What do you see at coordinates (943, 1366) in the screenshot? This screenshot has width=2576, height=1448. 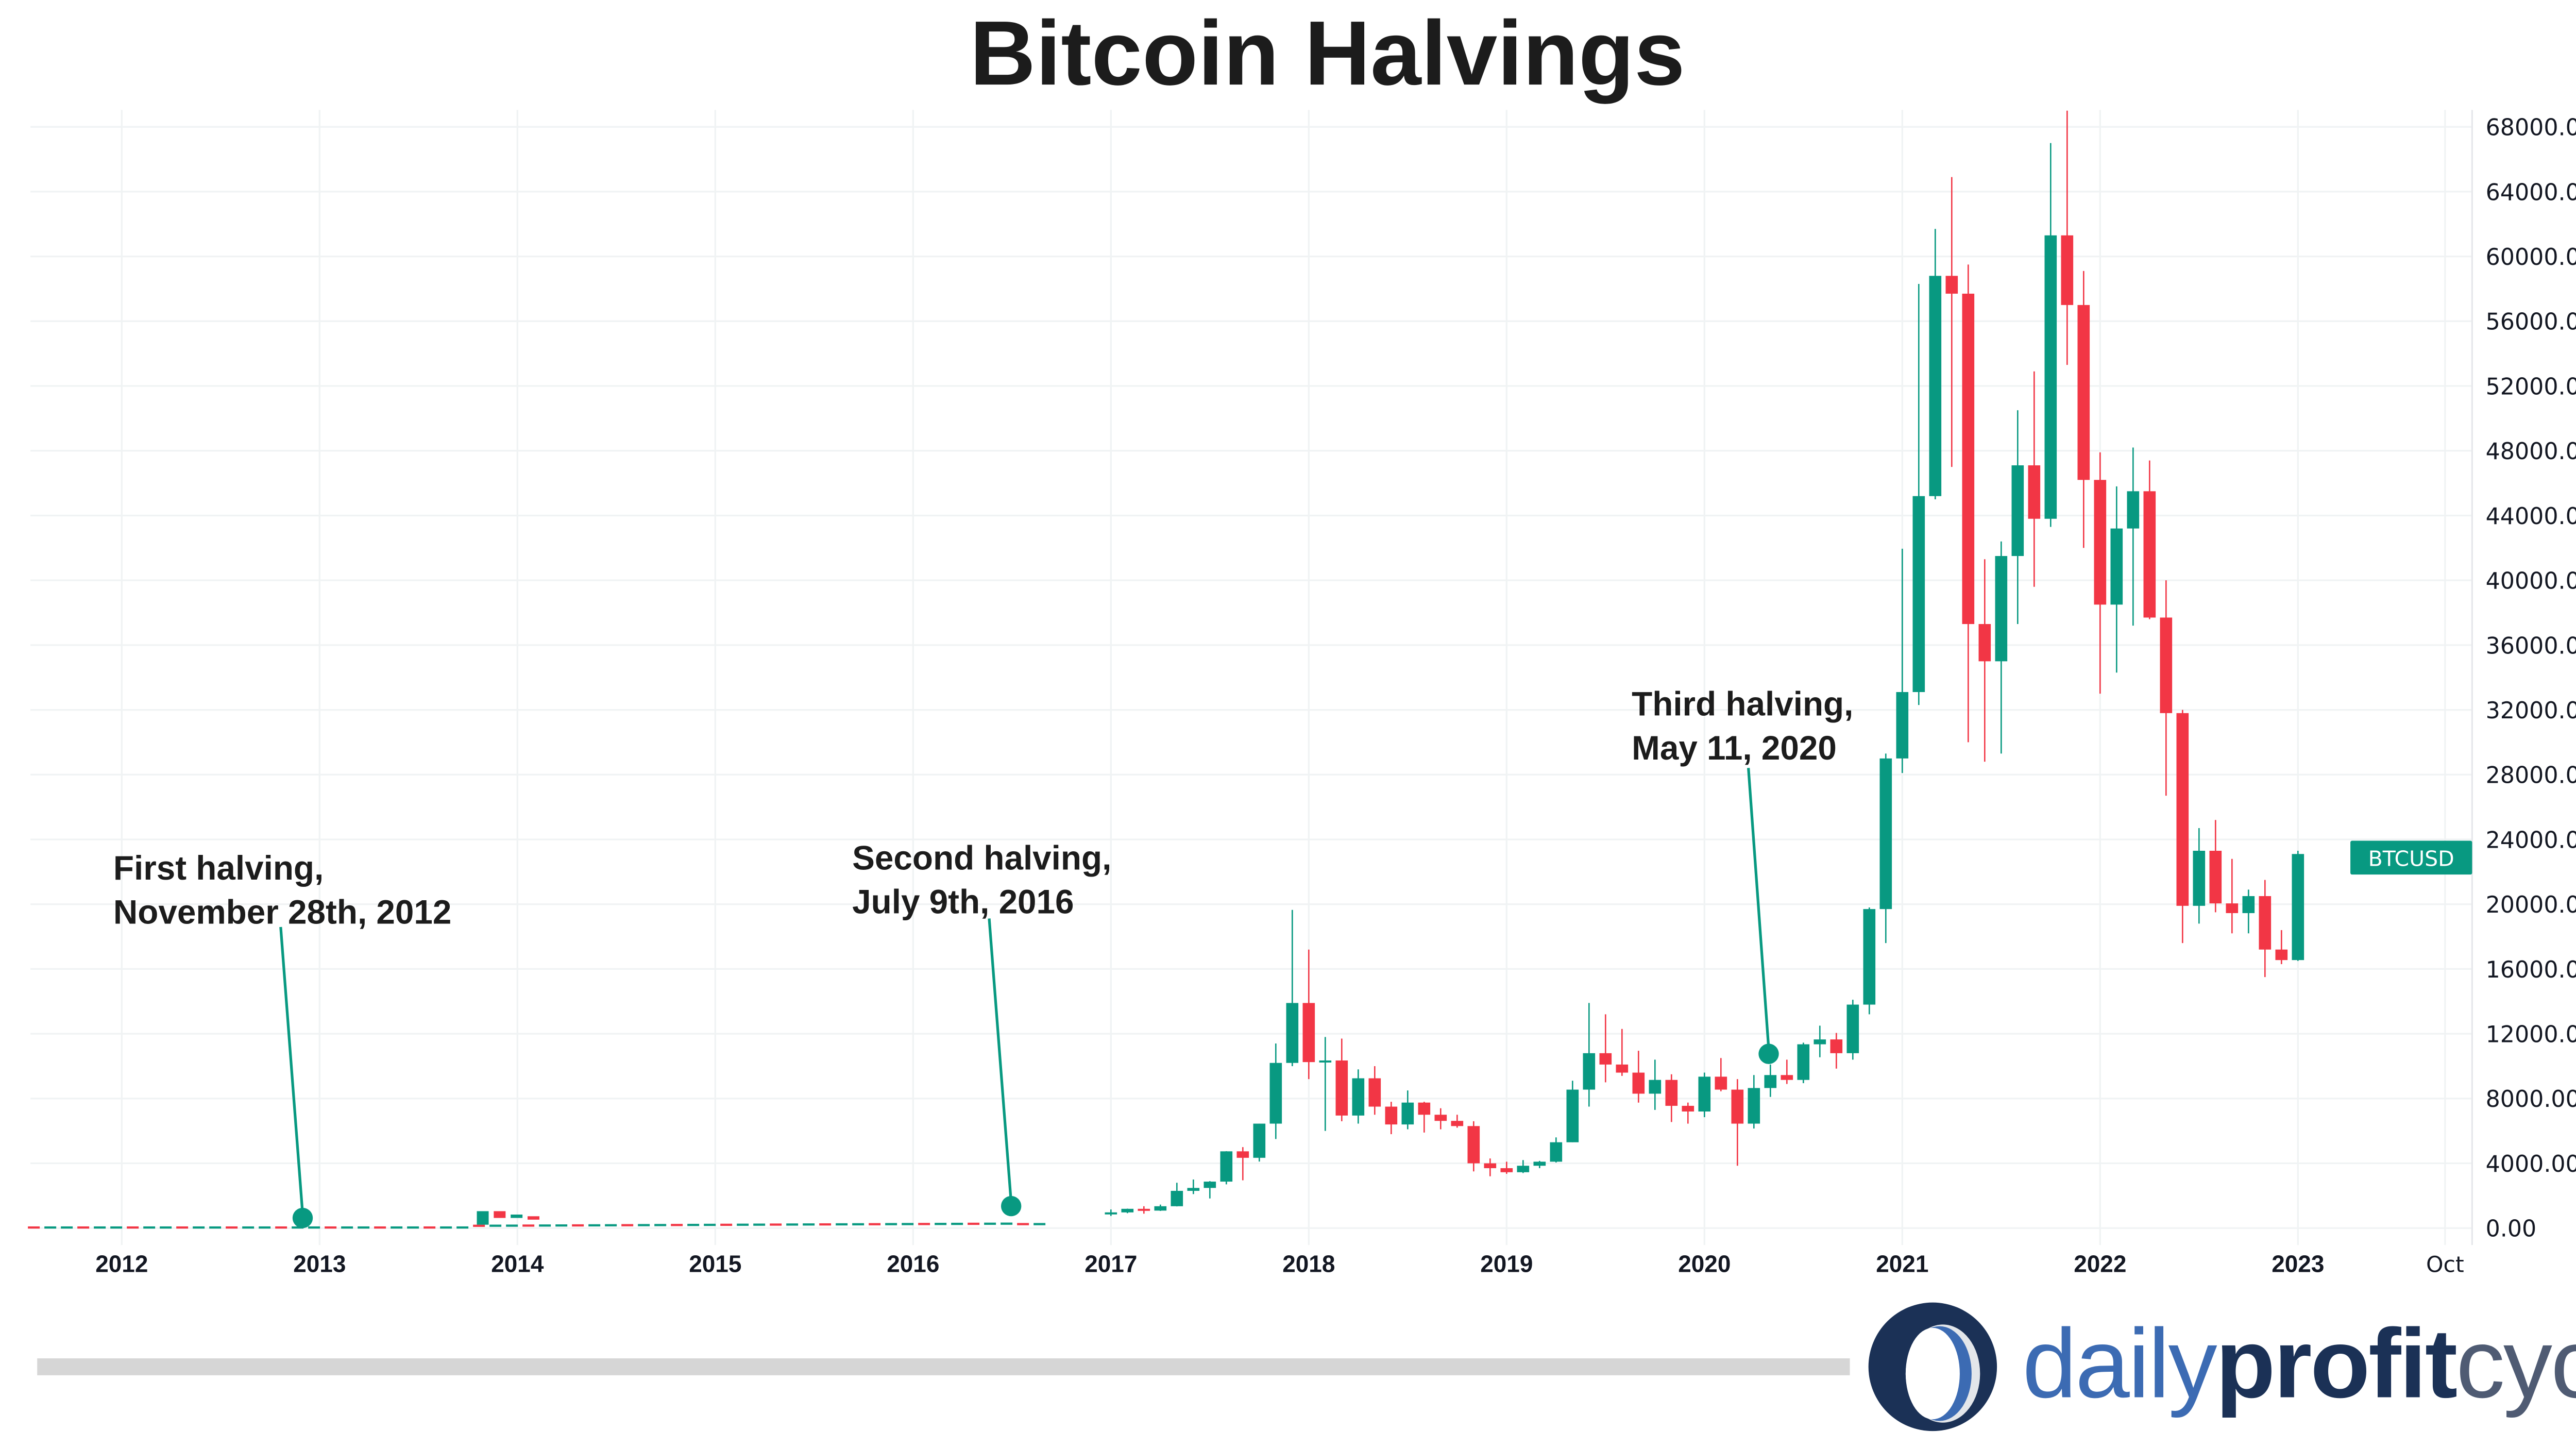 I see `horizontal-scrollbar` at bounding box center [943, 1366].